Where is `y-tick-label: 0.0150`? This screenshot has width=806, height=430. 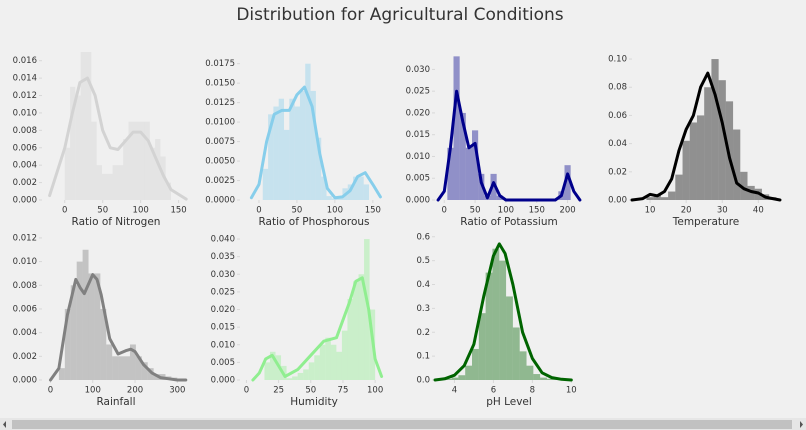
y-tick-label: 0.0150 is located at coordinates (220, 84).